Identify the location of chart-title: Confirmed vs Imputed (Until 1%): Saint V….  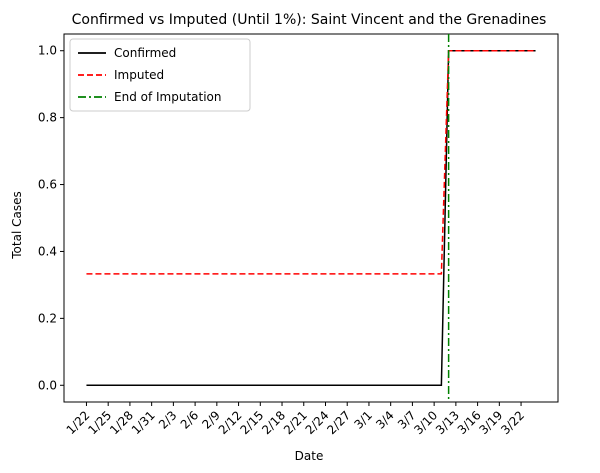
(309, 20).